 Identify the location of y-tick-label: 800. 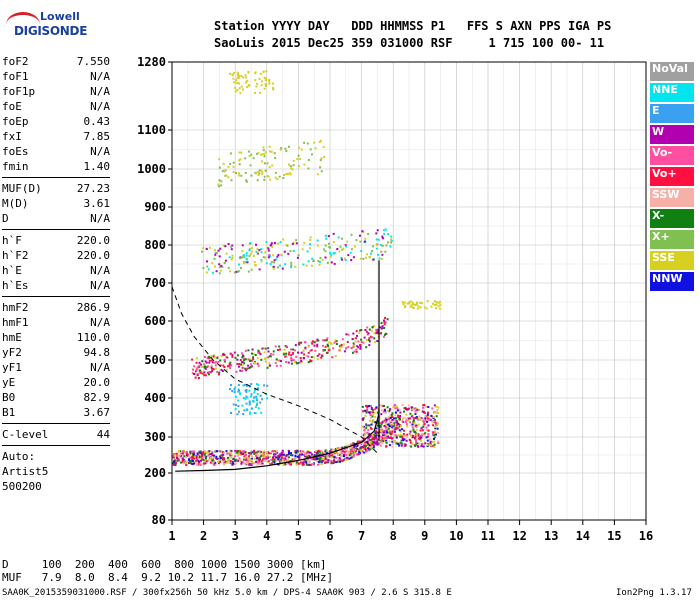
(155, 245).